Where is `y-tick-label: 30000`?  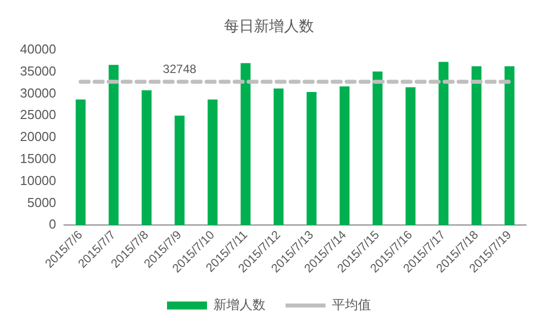 y-tick-label: 30000 is located at coordinates (38, 92).